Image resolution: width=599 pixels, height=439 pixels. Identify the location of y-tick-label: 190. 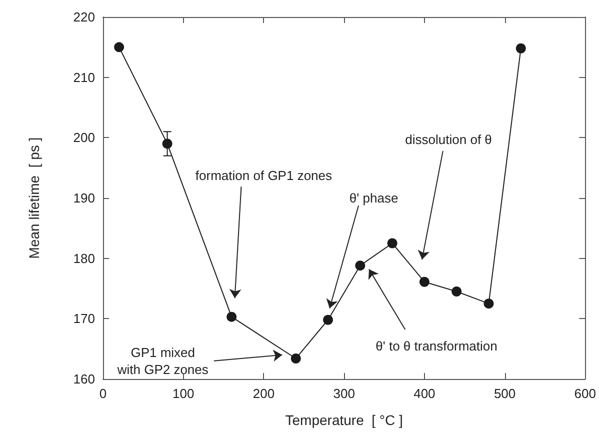
(84, 198).